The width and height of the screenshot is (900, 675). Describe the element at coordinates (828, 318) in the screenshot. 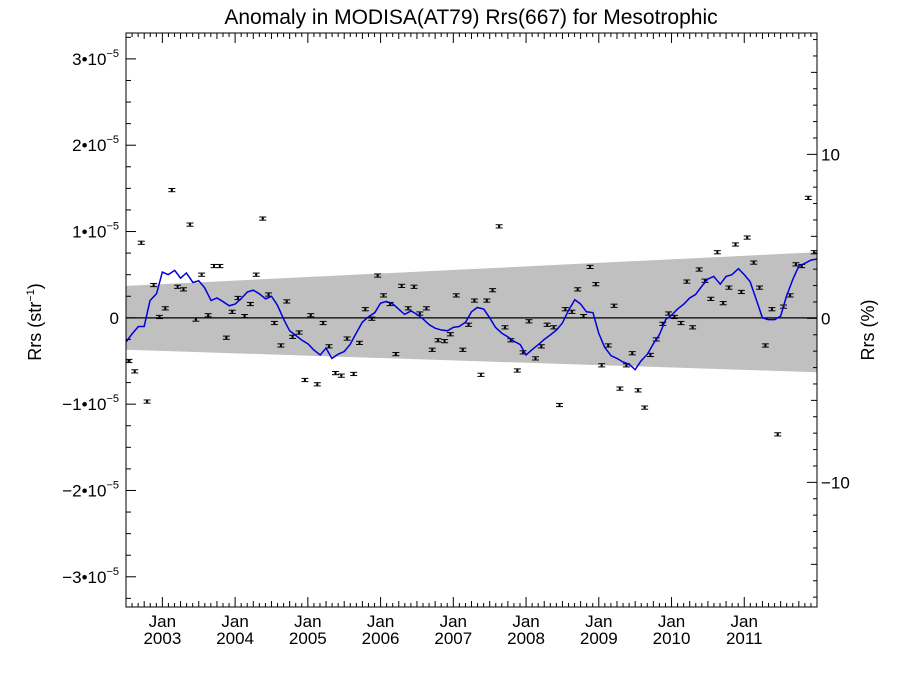

I see `y-axis-right: 10 0 −10` at that location.